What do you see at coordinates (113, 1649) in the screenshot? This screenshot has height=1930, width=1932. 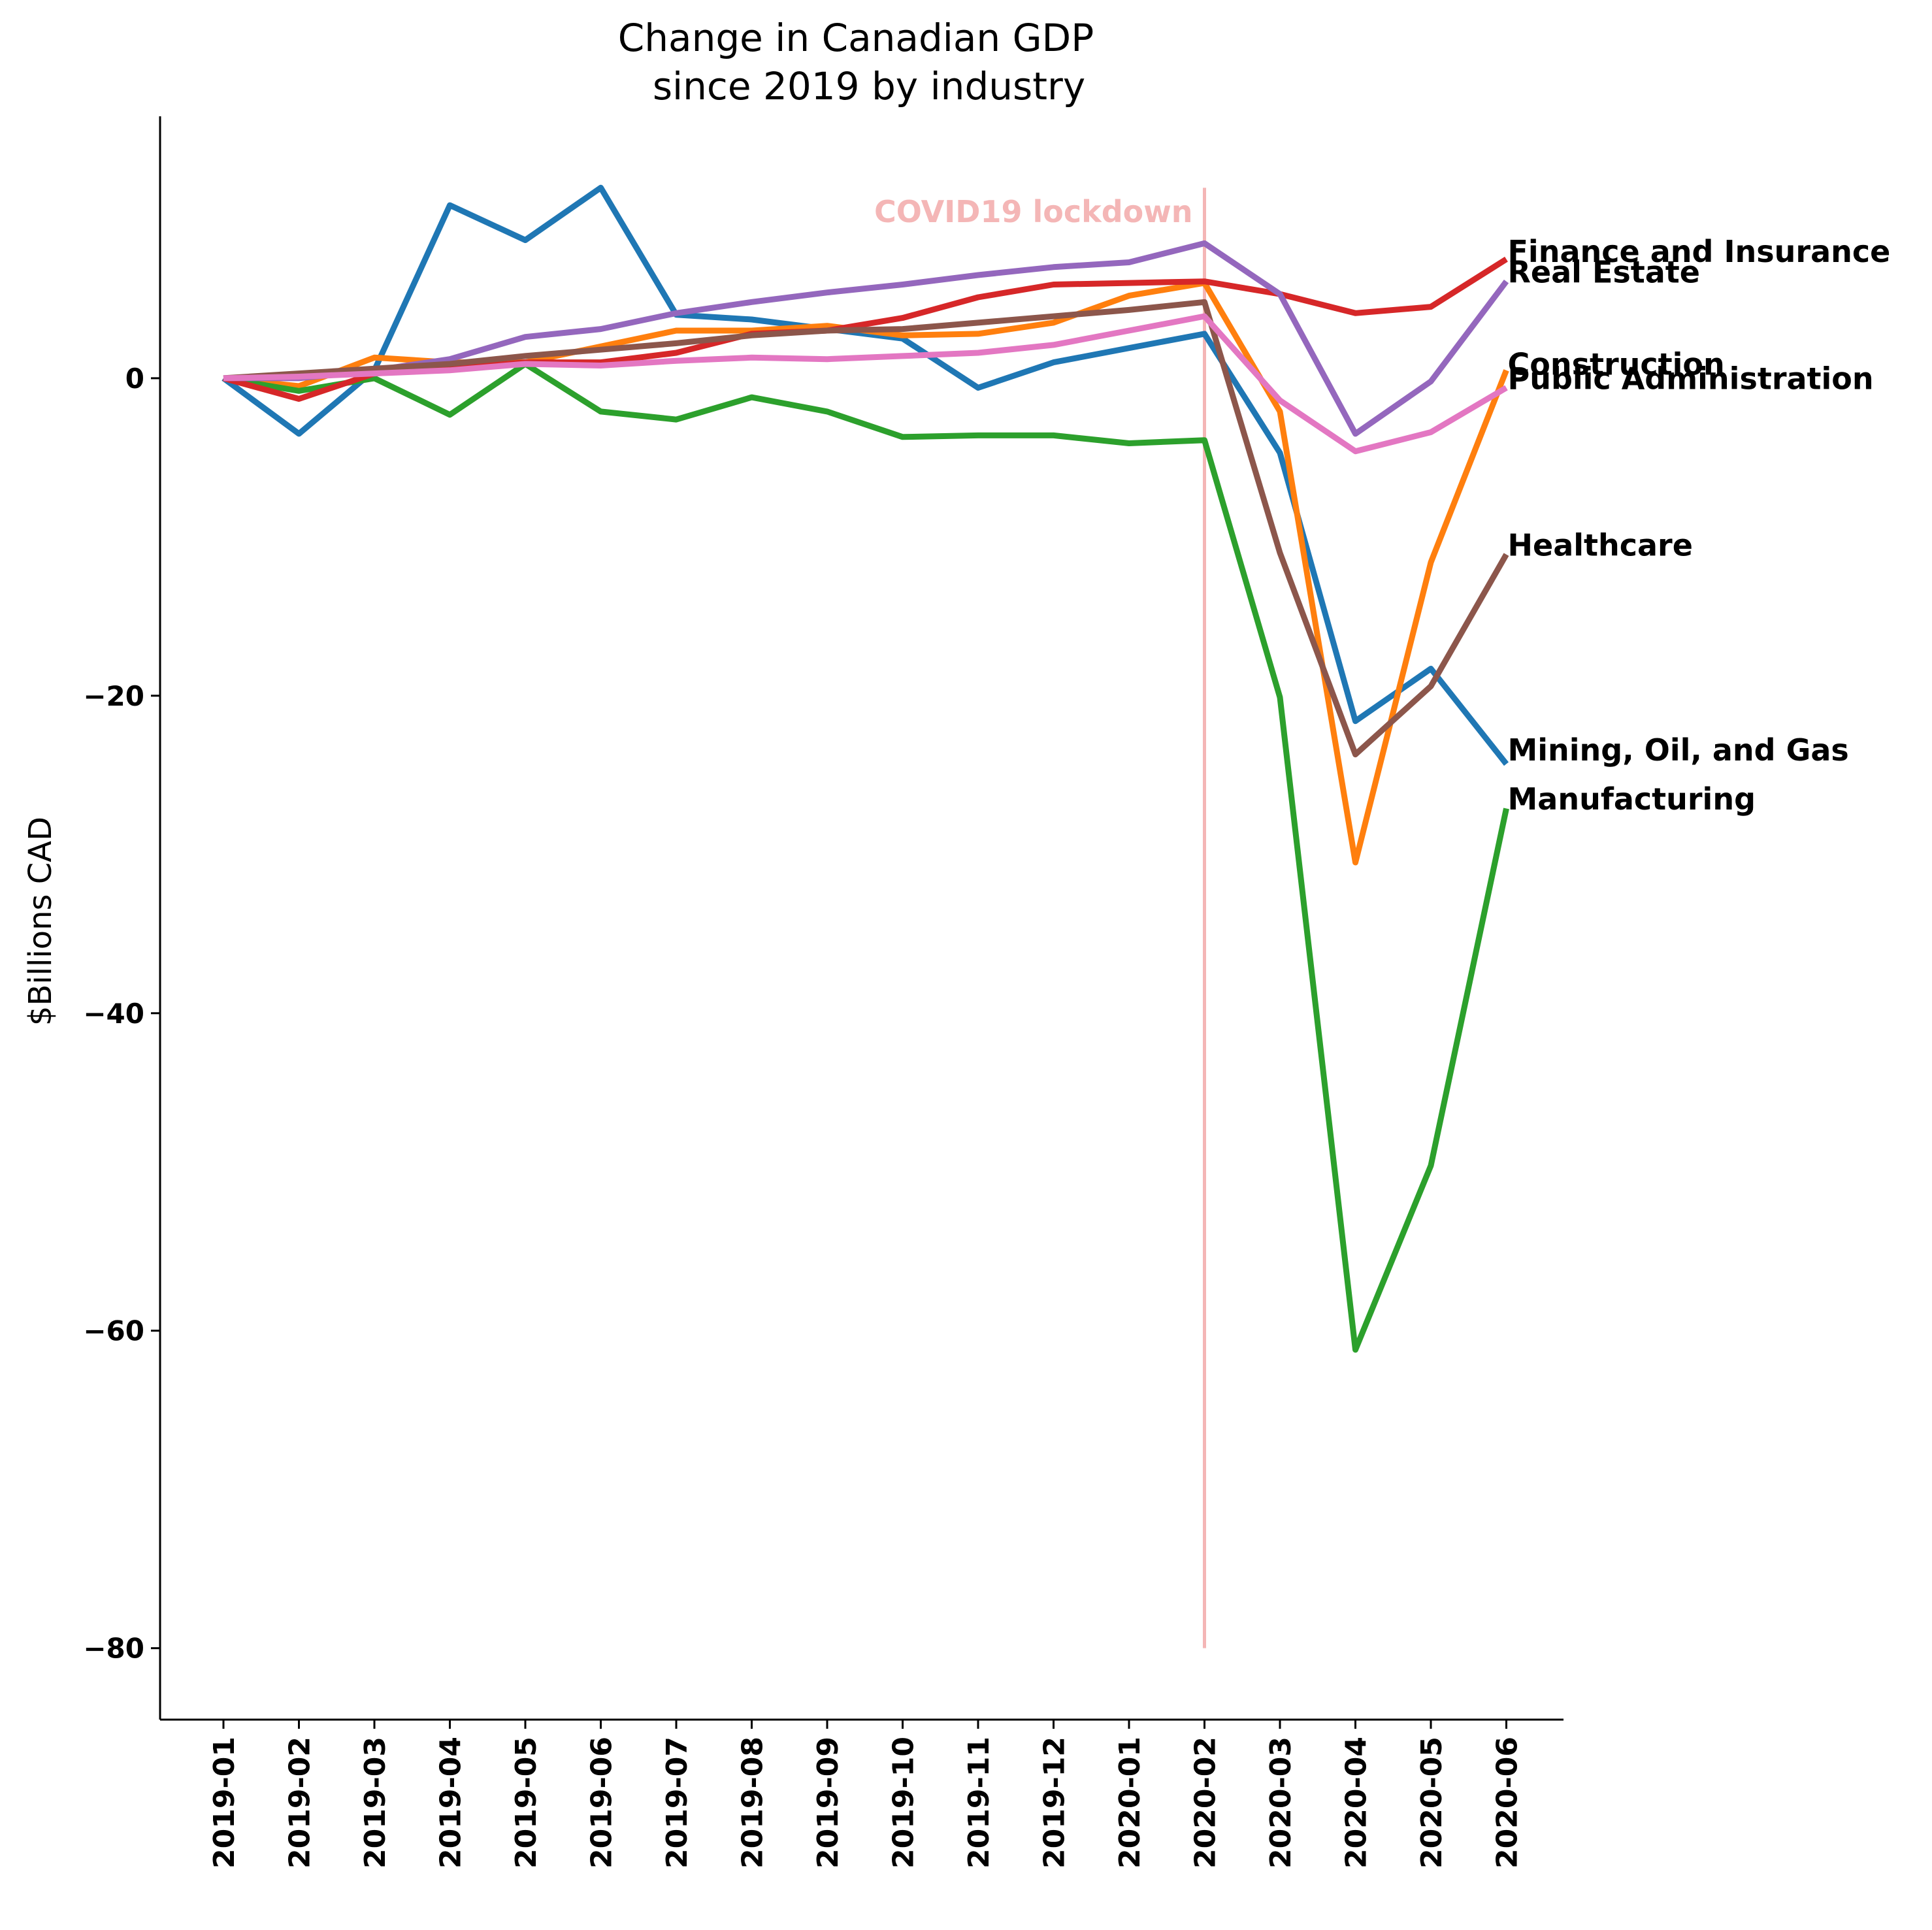 I see `y-tick-label: −80` at bounding box center [113, 1649].